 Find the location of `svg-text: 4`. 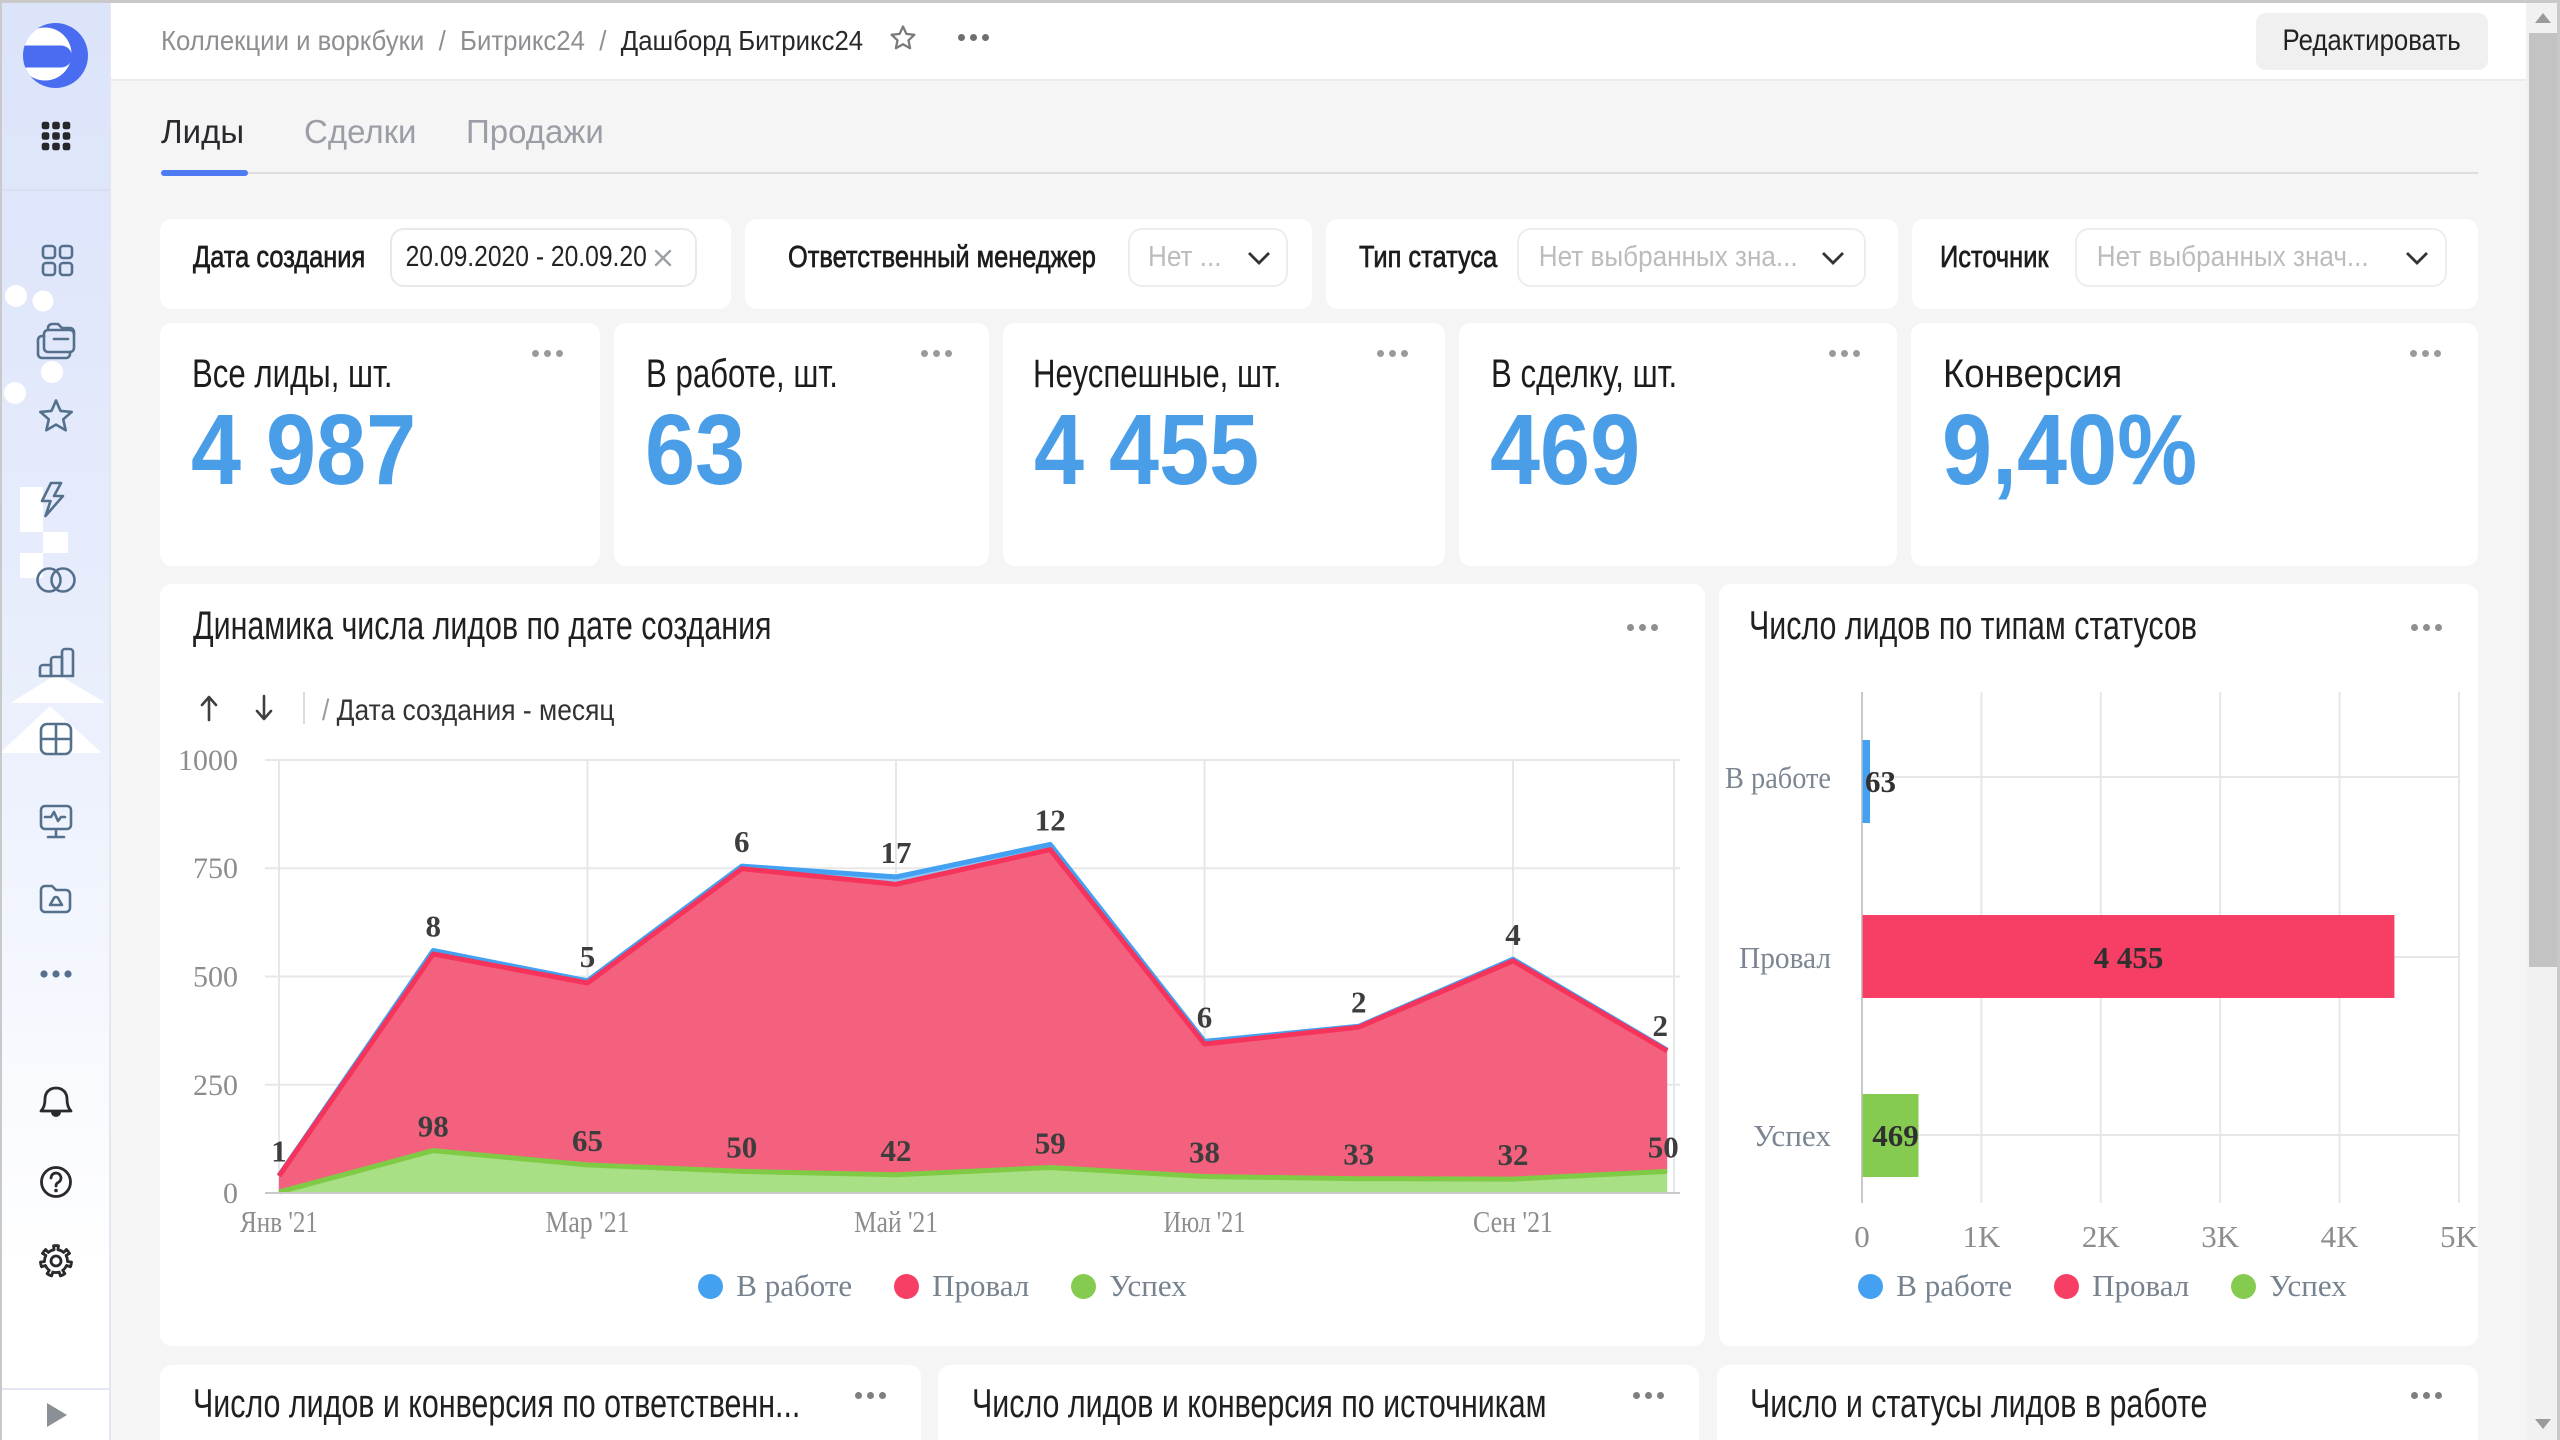

svg-text: 4 is located at coordinates (1513, 934).